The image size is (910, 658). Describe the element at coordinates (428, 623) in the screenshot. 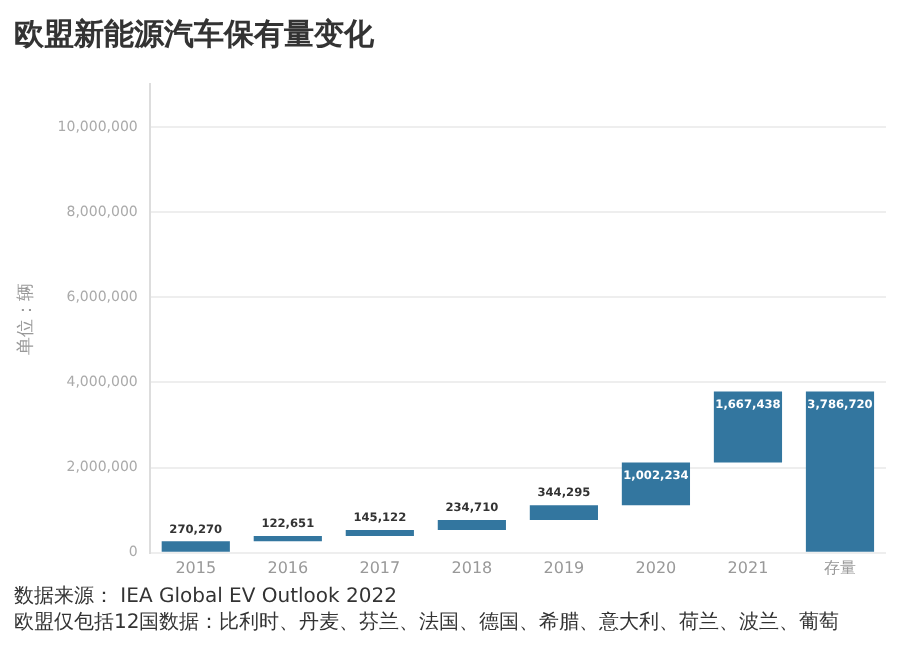

I see `text: 欧盟仅包括12国数据：比利时、丹麦、芬兰、法国、德国、希腊、意大利、荷兰、波兰、葡萄` at that location.